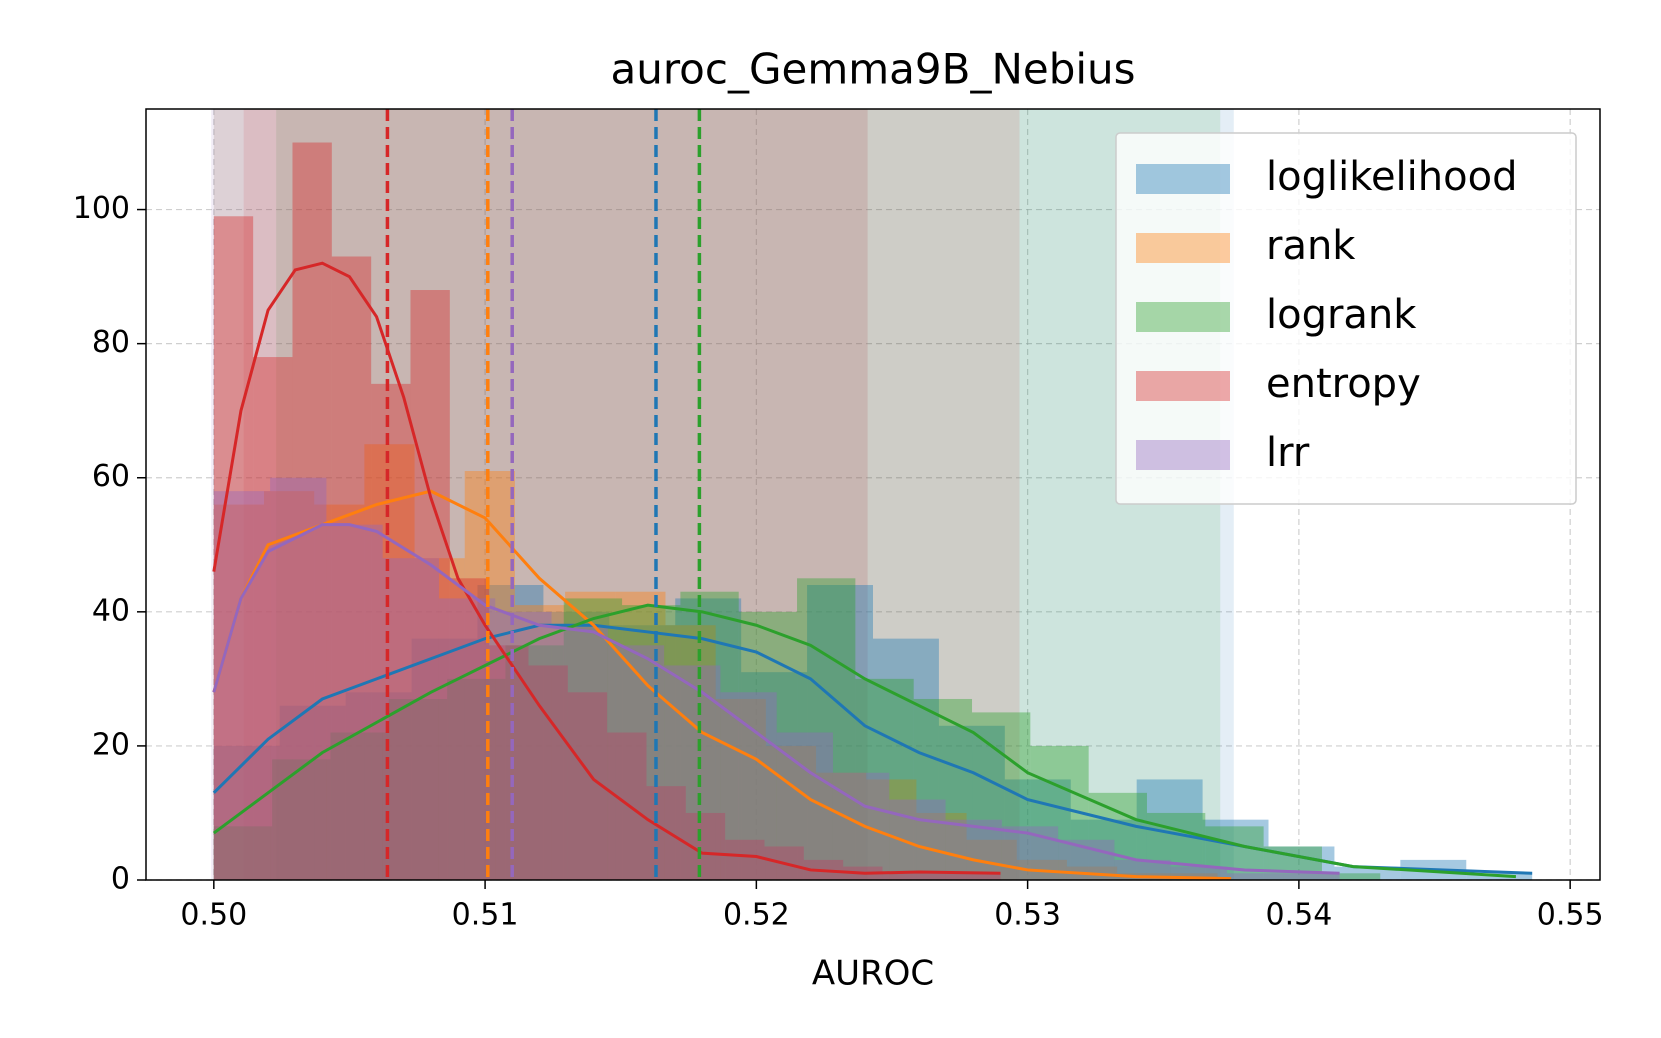 This screenshot has height=1038, width=1661. What do you see at coordinates (111, 610) in the screenshot?
I see `y-tick-label: 40` at bounding box center [111, 610].